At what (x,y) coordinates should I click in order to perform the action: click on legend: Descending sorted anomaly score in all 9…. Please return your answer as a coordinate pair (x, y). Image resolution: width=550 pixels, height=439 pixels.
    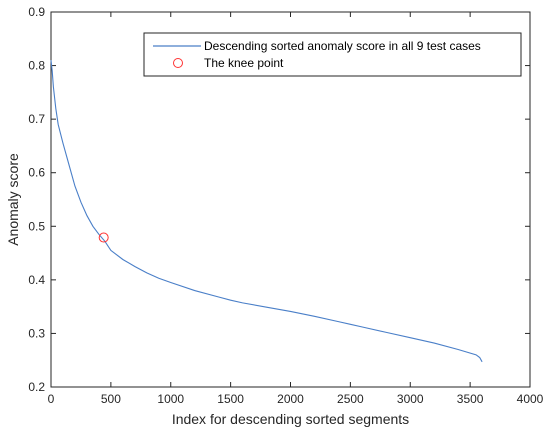
    Looking at the image, I should click on (332, 54).